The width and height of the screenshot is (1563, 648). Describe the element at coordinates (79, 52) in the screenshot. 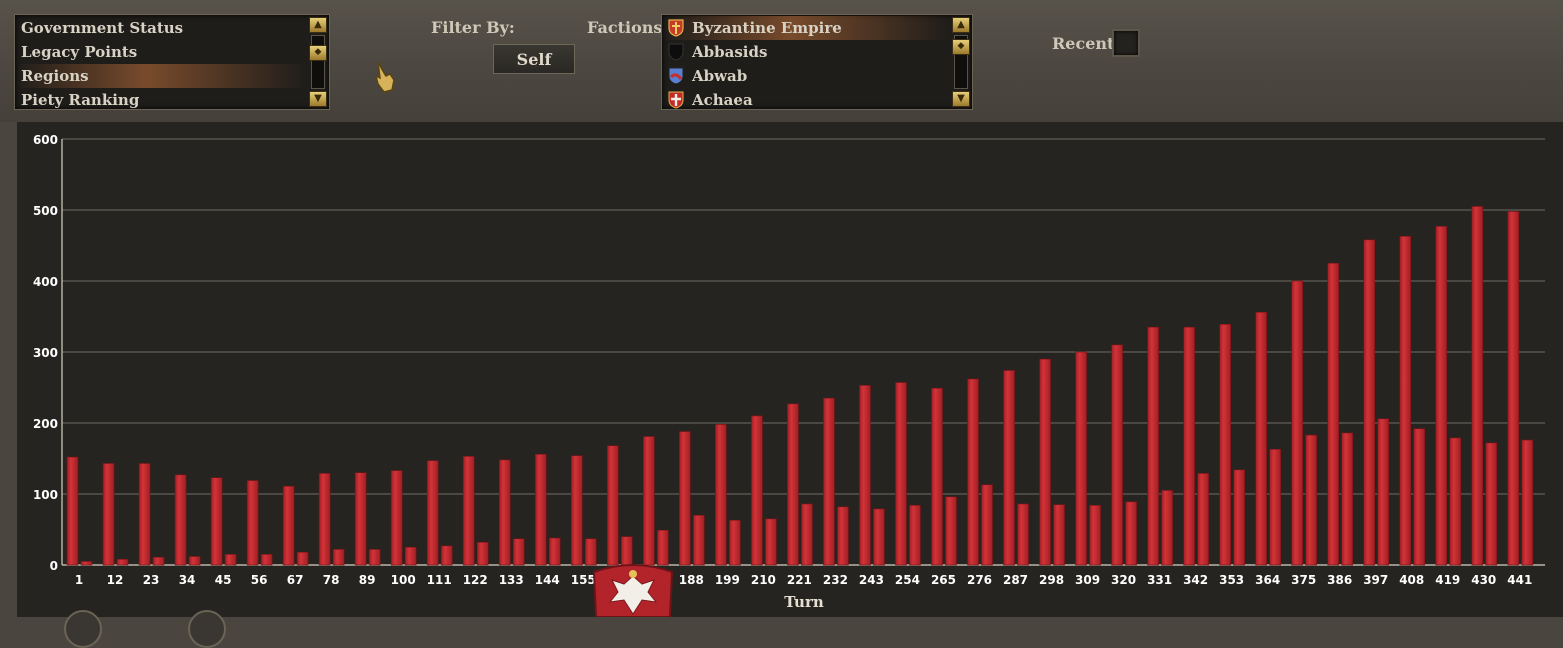

I see `list-item-label: Legacy Points` at that location.